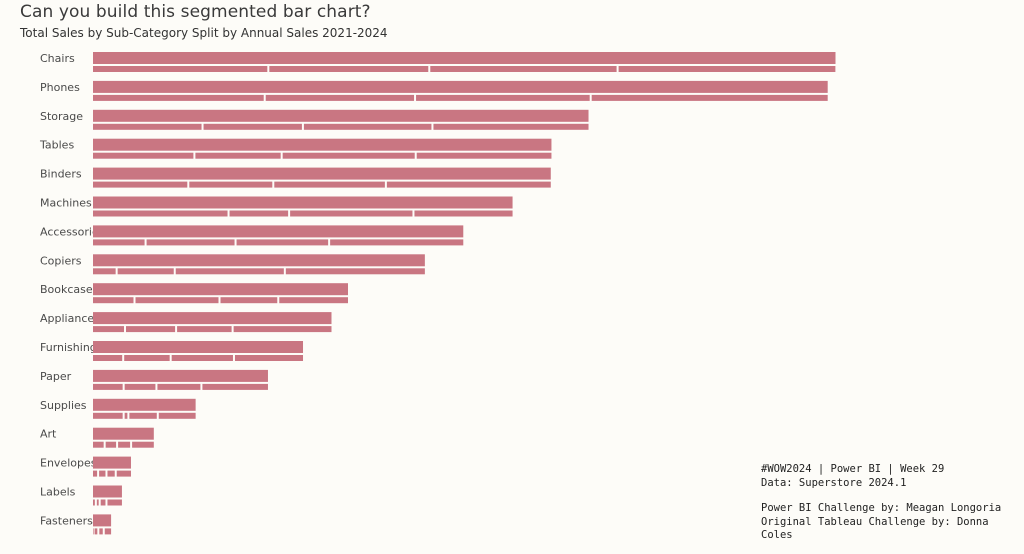  Describe the element at coordinates (282, 329) in the screenshot. I see `segment-appliances-2024` at that location.